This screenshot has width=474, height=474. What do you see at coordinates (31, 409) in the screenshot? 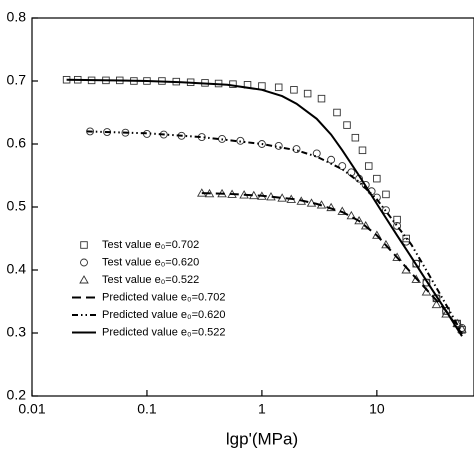
I see `x-tick-label: 0.01` at bounding box center [31, 409].